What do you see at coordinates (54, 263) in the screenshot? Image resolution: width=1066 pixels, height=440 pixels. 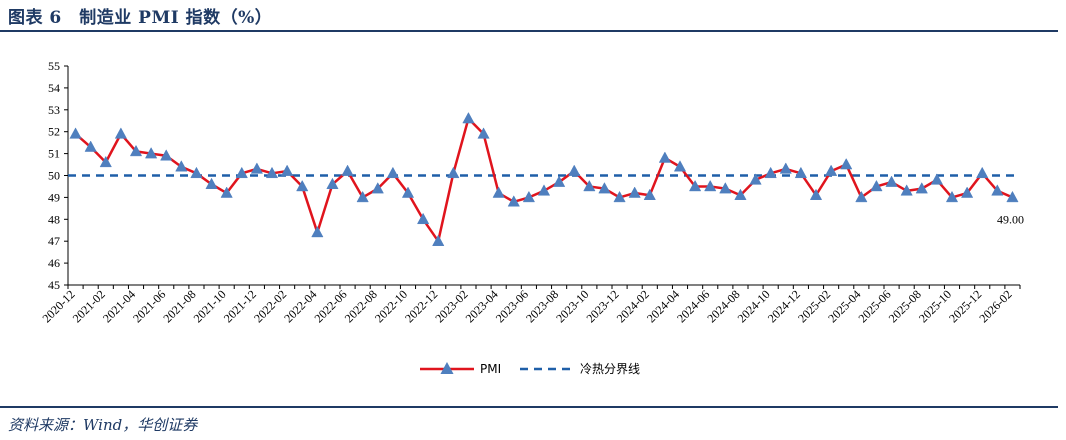 I see `y-tick-label: 46` at bounding box center [54, 263].